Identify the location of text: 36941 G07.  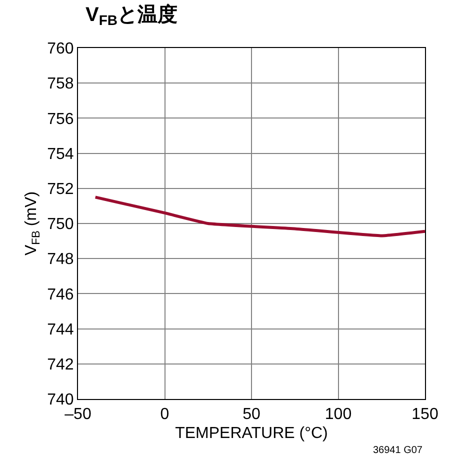
(398, 450).